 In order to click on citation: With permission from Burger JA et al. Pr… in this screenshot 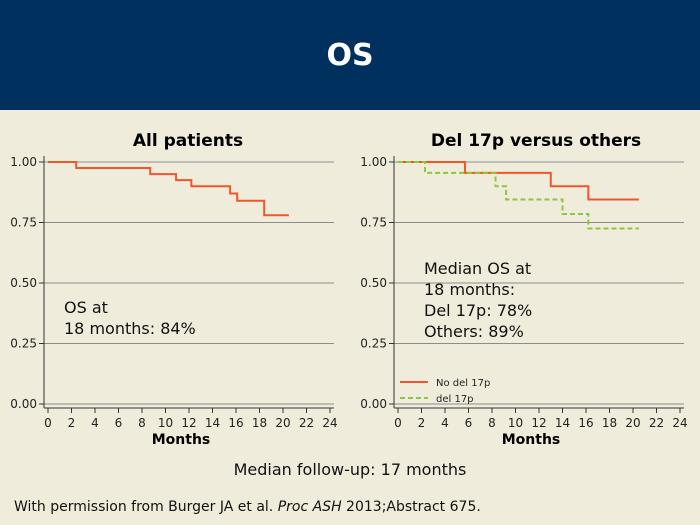, I will do `click(247, 507)`.